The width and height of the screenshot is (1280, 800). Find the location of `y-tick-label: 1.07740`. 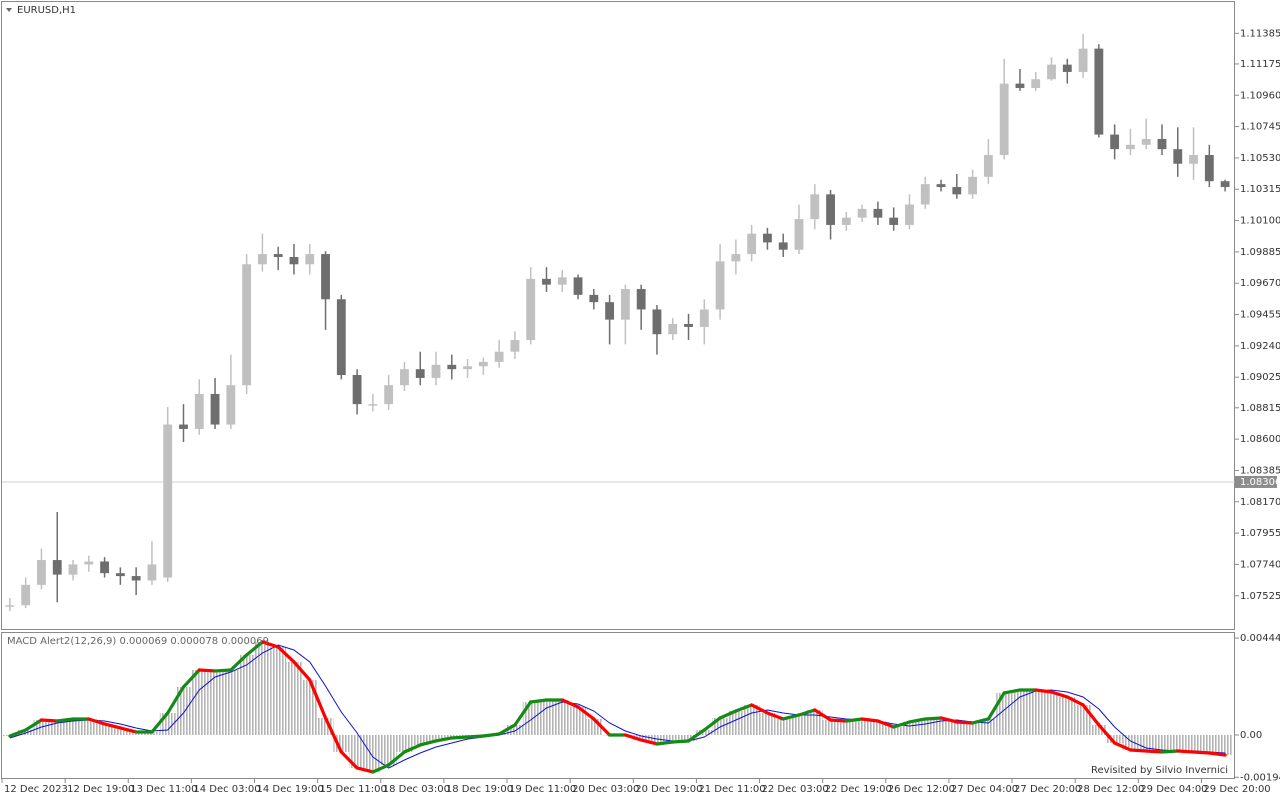

y-tick-label: 1.07740 is located at coordinates (1260, 564).